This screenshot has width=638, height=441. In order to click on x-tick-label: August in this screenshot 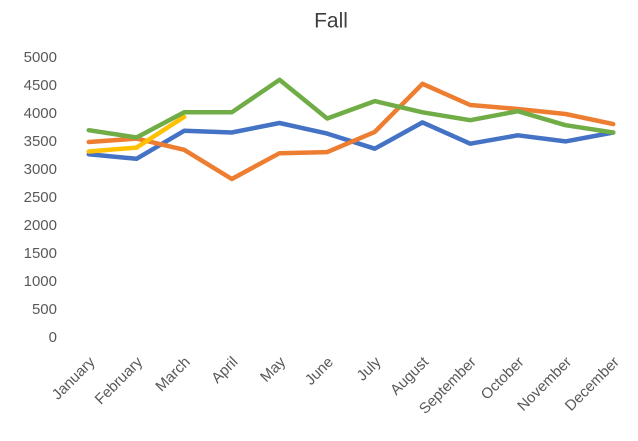, I will do `click(410, 376)`.